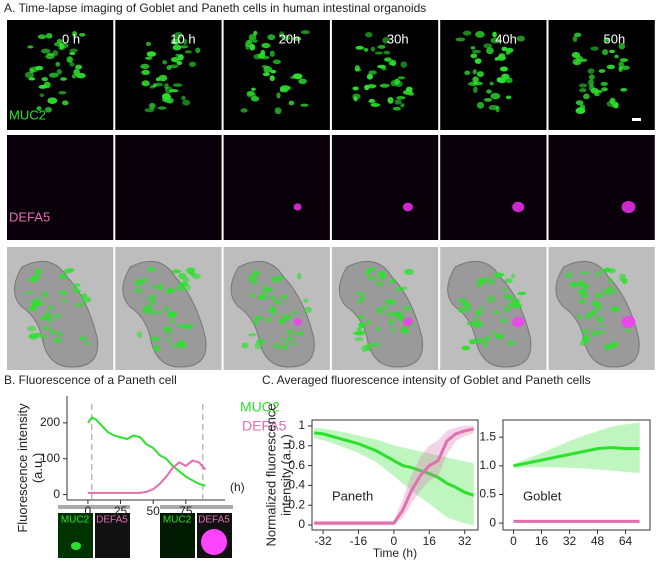  I want to click on line, so click(394, 476).